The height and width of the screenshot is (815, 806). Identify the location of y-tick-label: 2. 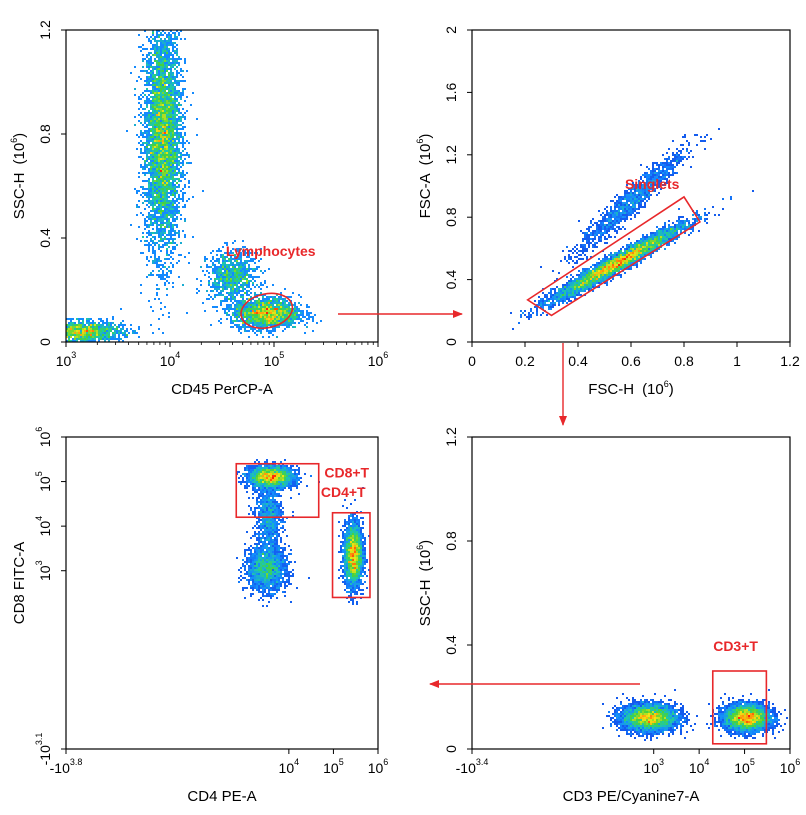
(451, 30).